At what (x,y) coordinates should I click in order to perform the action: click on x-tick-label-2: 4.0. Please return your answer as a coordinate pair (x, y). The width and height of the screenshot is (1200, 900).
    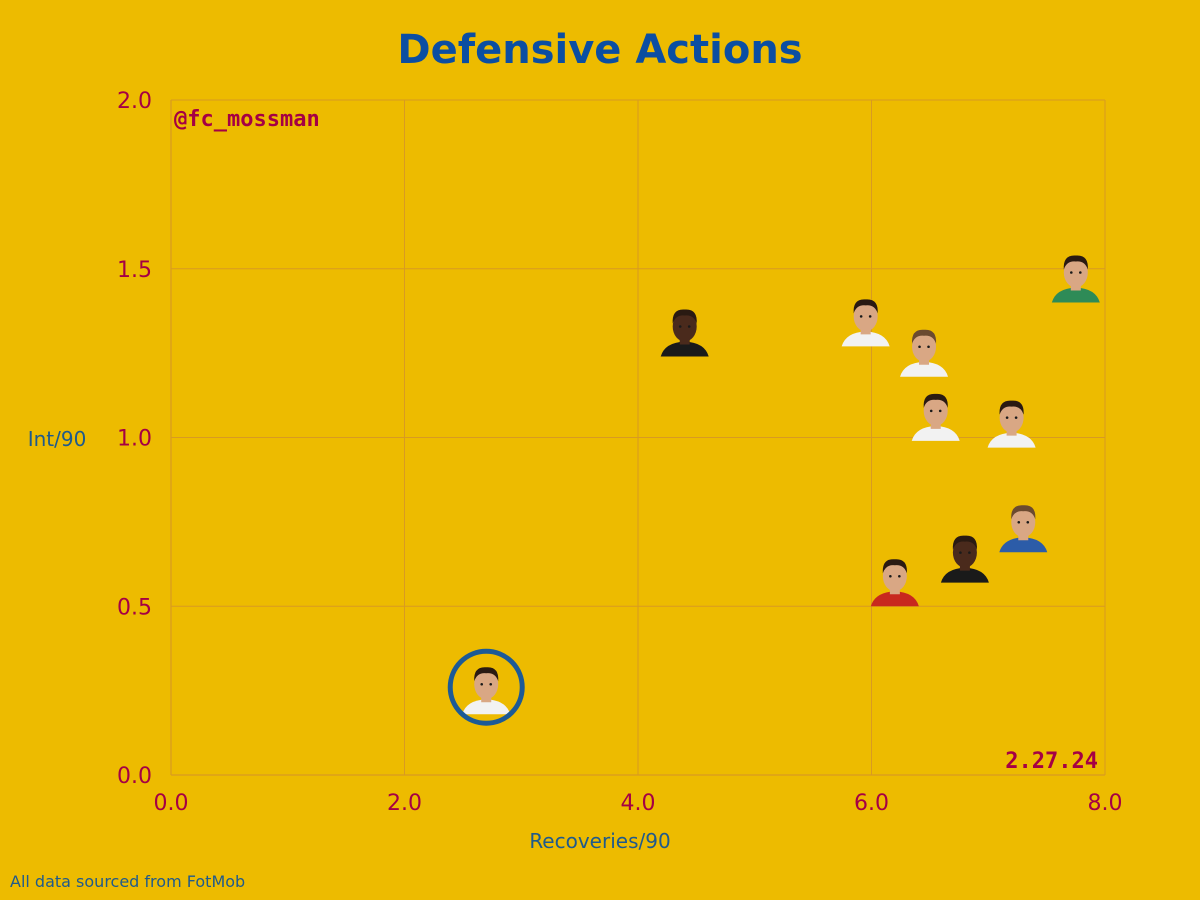
    Looking at the image, I should click on (638, 803).